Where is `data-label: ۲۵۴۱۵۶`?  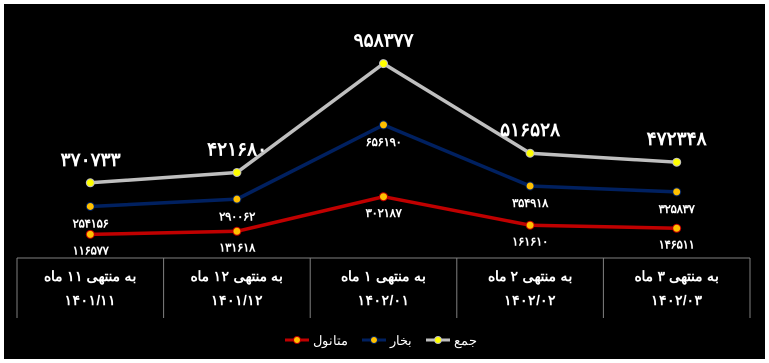
data-label: ۲۵۴۱۵۶ is located at coordinates (90, 223).